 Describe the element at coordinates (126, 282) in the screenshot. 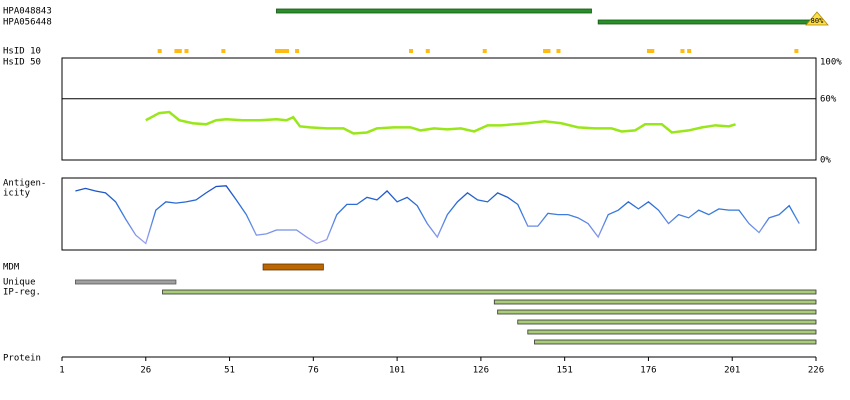

I see `unique-region` at that location.